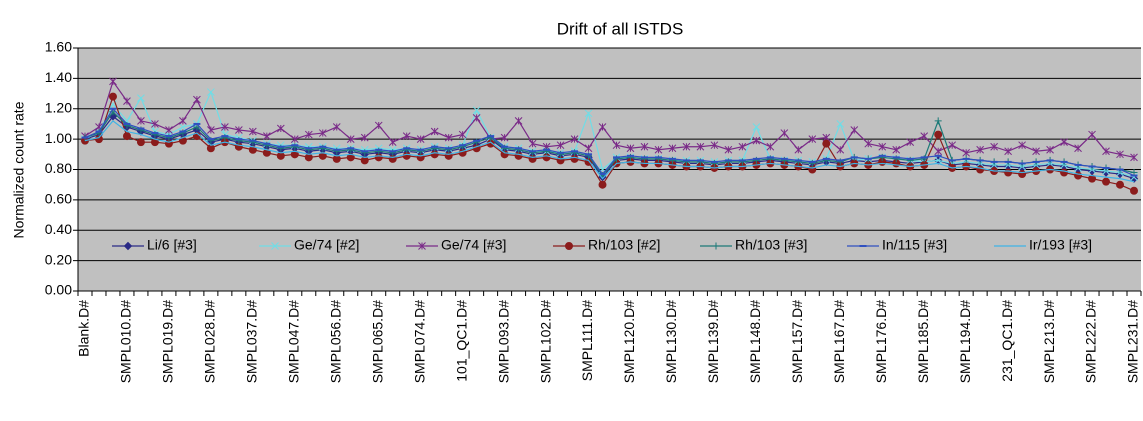 This screenshot has width=1143, height=421. What do you see at coordinates (58, 290) in the screenshot?
I see `y-tick-label: 0.00` at bounding box center [58, 290].